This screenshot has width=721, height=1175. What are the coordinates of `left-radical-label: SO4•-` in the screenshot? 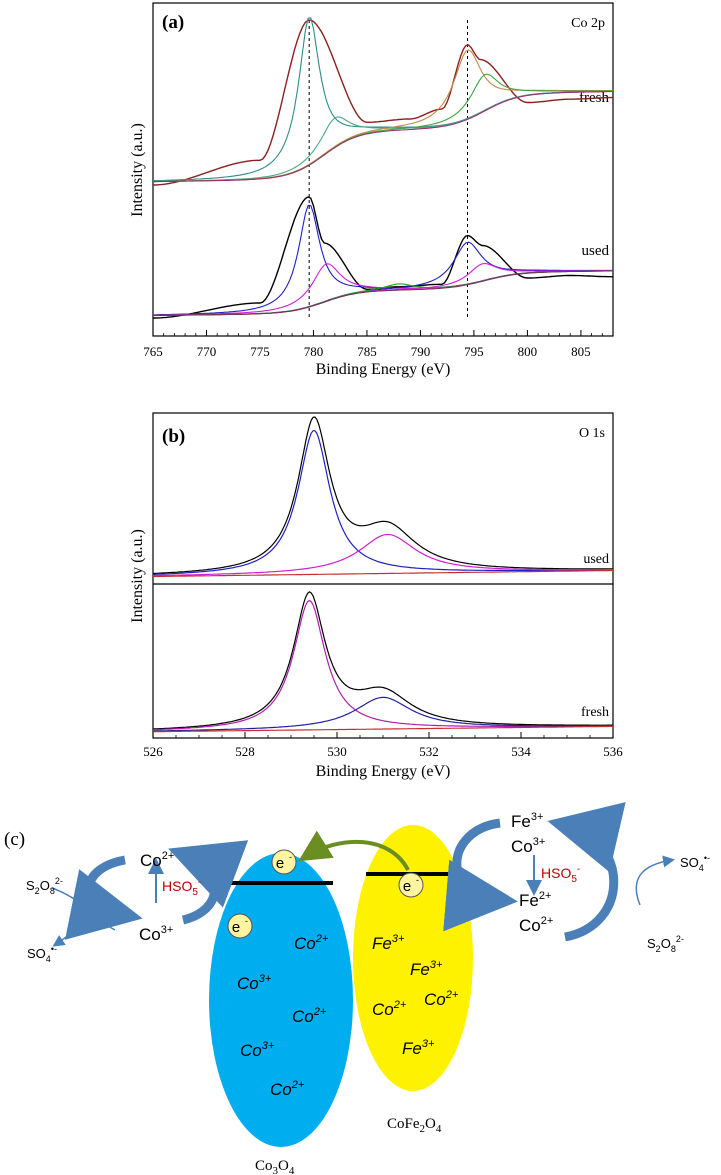 It's located at (42, 954).